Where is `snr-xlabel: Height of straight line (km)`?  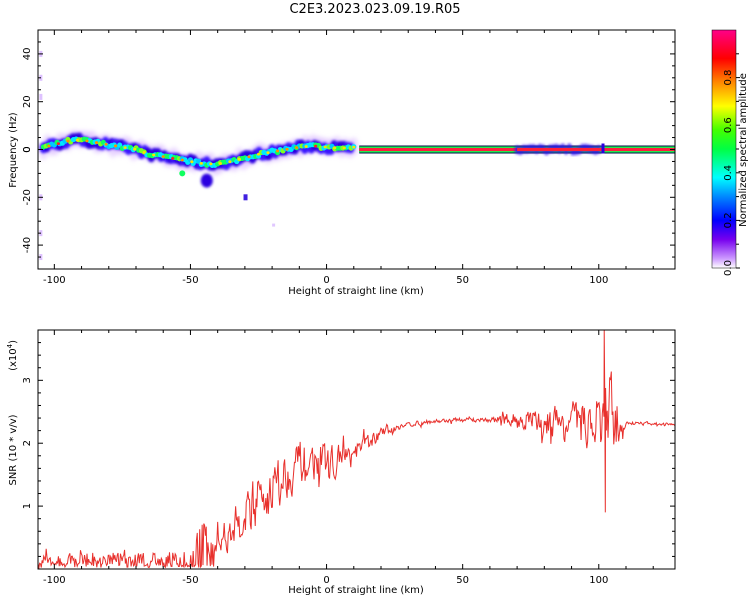 snr-xlabel: Height of straight line (km) is located at coordinates (356, 590).